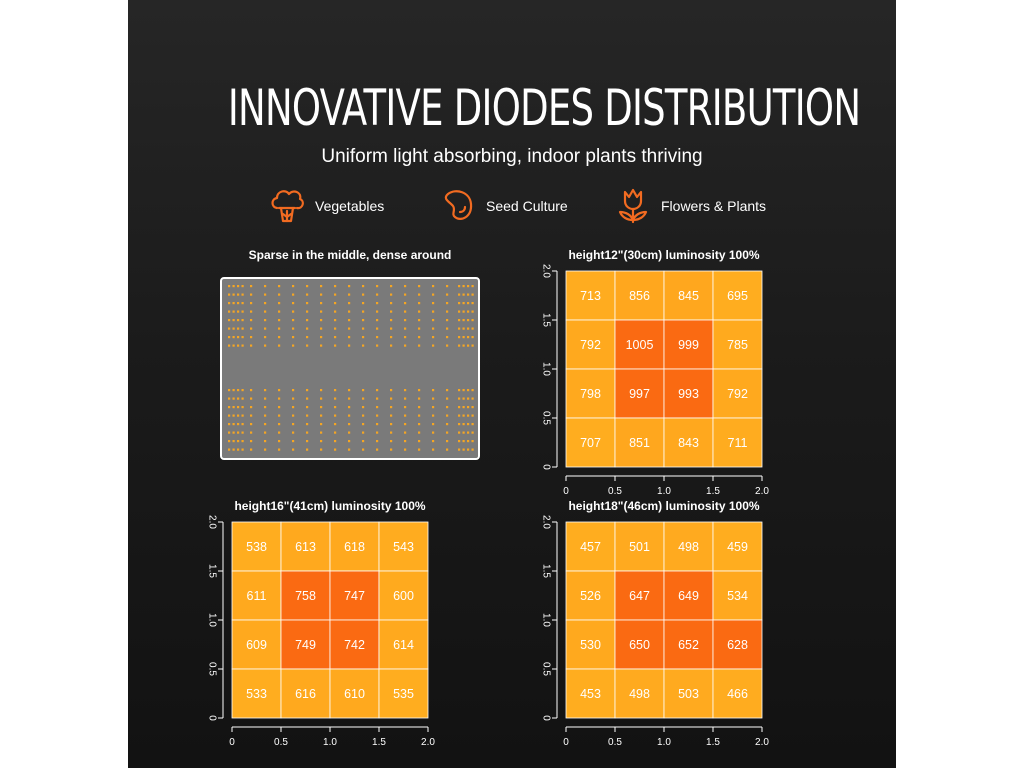  What do you see at coordinates (350, 206) in the screenshot?
I see `feature-label: Vegetables` at bounding box center [350, 206].